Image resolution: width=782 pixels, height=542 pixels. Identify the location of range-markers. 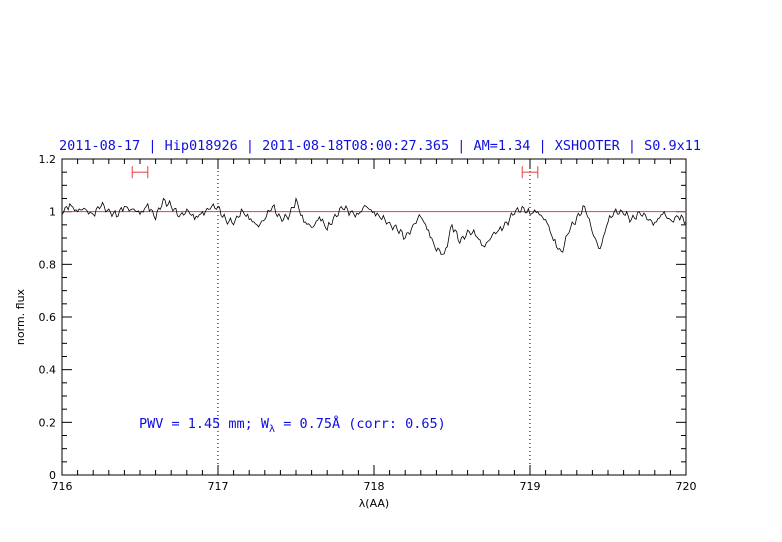
(335, 172).